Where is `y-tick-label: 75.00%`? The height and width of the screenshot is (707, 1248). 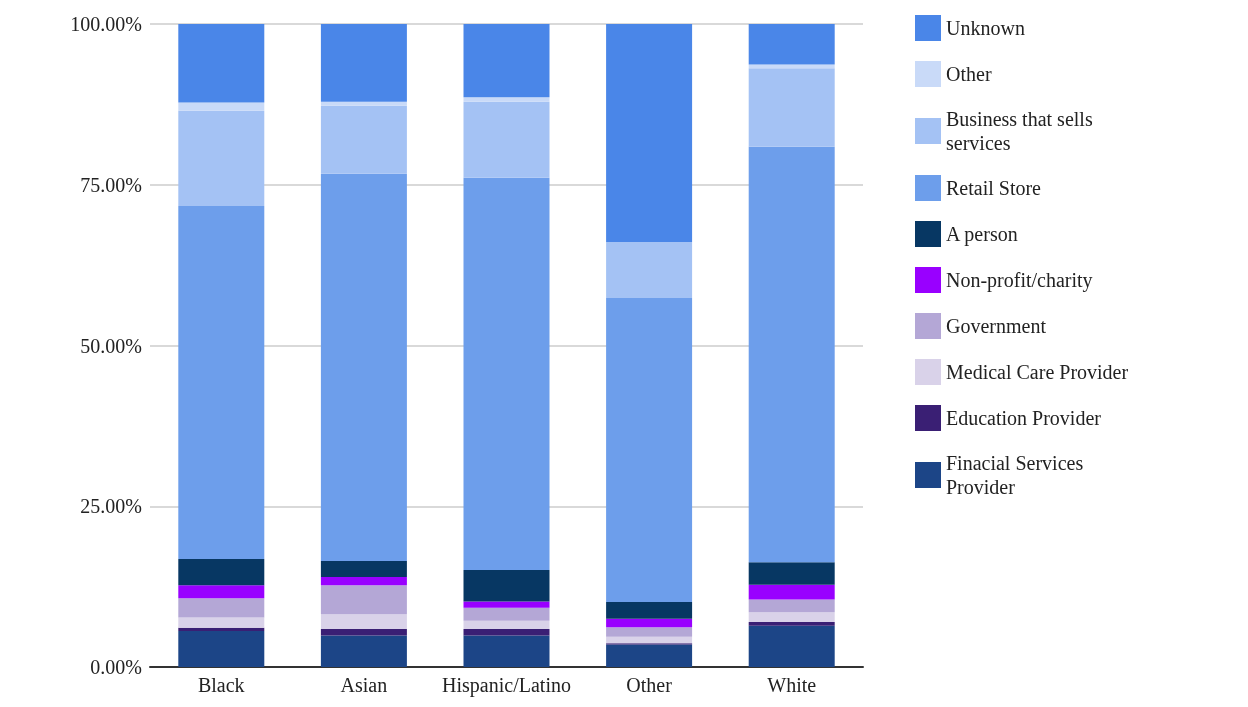 y-tick-label: 75.00% is located at coordinates (111, 184).